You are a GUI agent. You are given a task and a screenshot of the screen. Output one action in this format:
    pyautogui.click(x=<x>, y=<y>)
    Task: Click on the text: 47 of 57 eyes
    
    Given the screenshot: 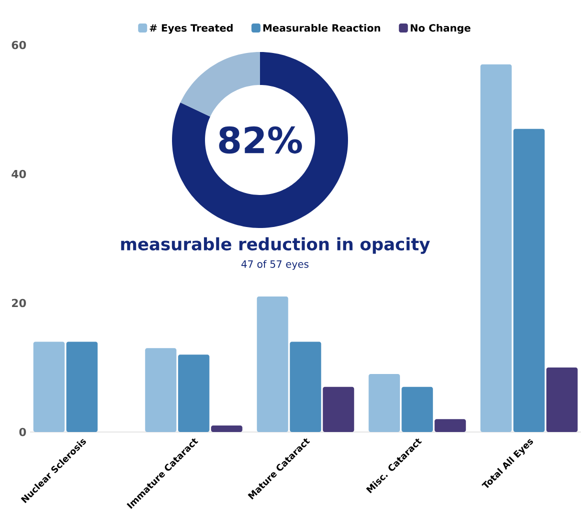 What is the action you would take?
    pyautogui.click(x=274, y=265)
    